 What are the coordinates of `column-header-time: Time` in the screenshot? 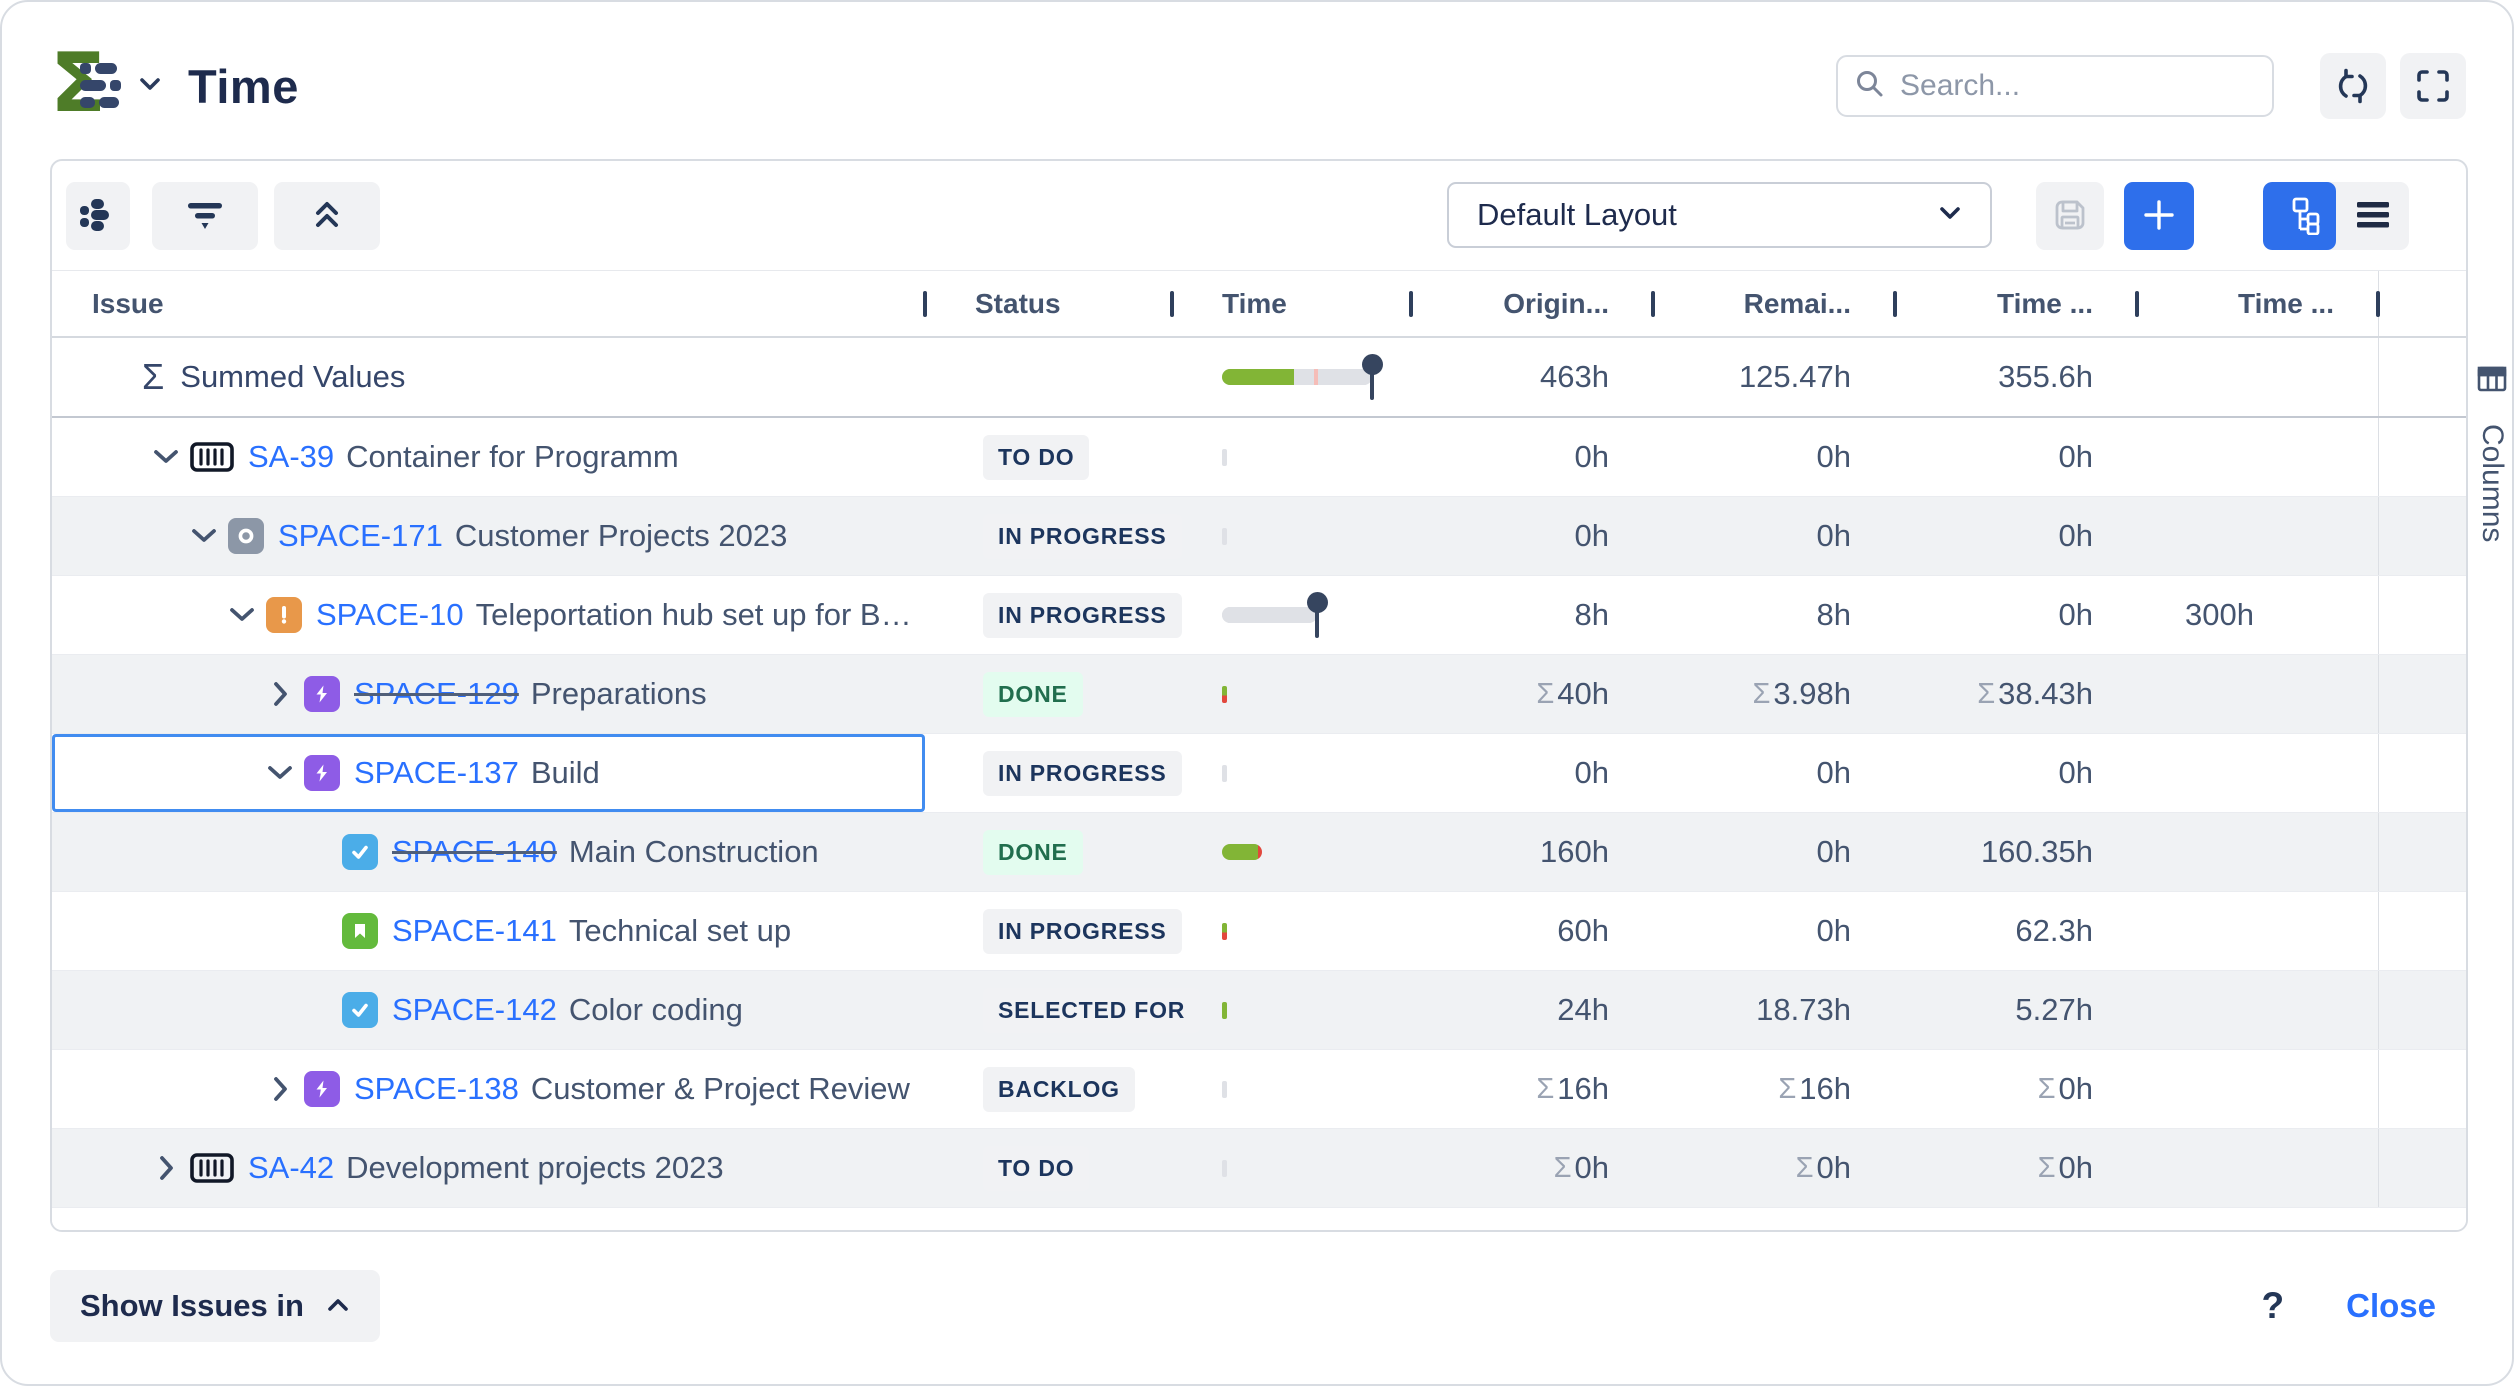 It's located at (1292, 303).